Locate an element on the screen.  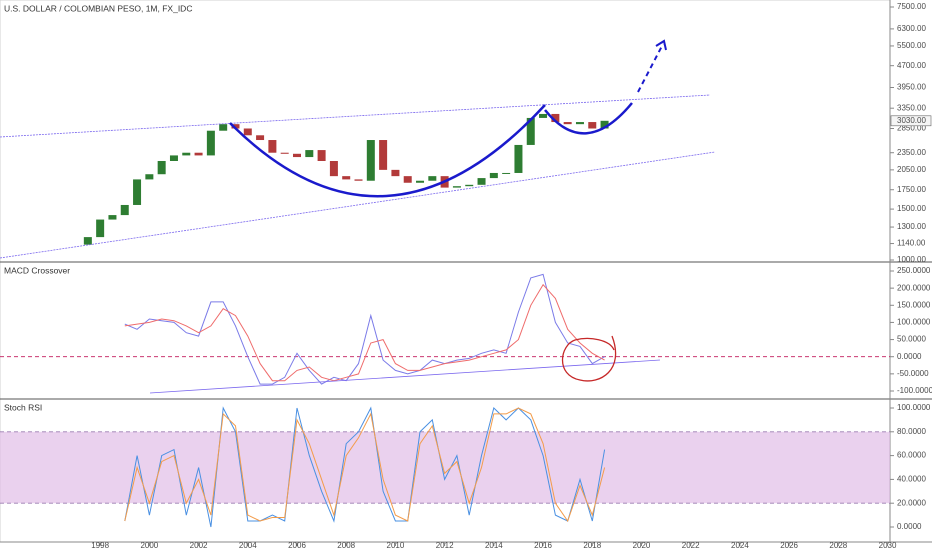
x-tick-label: 2012 is located at coordinates (445, 545).